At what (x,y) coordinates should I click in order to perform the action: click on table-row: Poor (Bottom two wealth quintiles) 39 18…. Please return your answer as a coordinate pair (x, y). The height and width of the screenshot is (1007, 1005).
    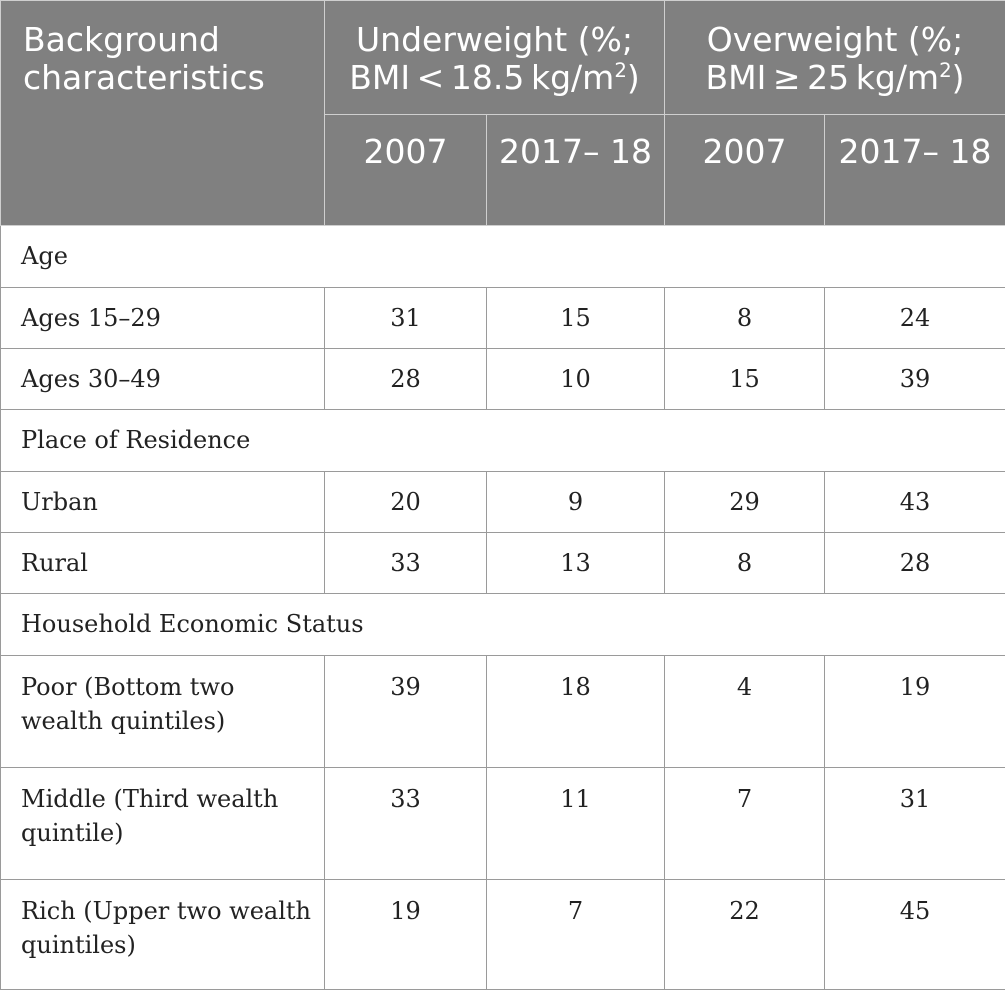
    Looking at the image, I should click on (502, 711).